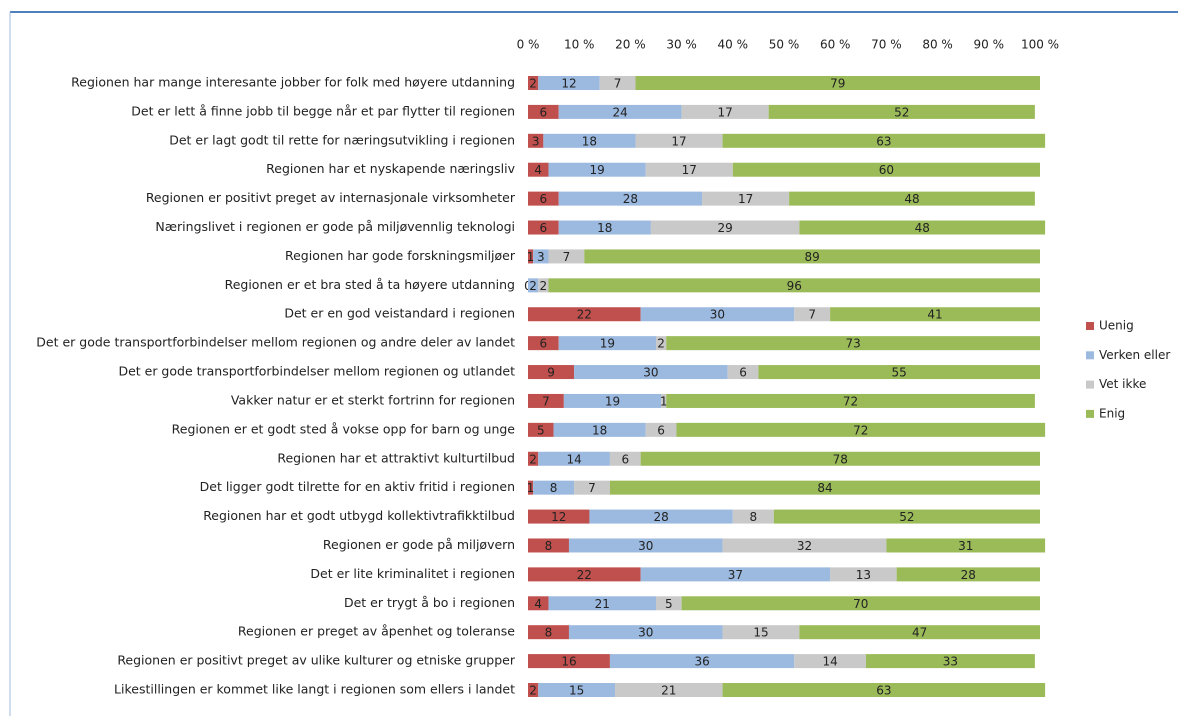 The height and width of the screenshot is (716, 1180). What do you see at coordinates (860, 430) in the screenshot?
I see `data-label: 72` at bounding box center [860, 430].